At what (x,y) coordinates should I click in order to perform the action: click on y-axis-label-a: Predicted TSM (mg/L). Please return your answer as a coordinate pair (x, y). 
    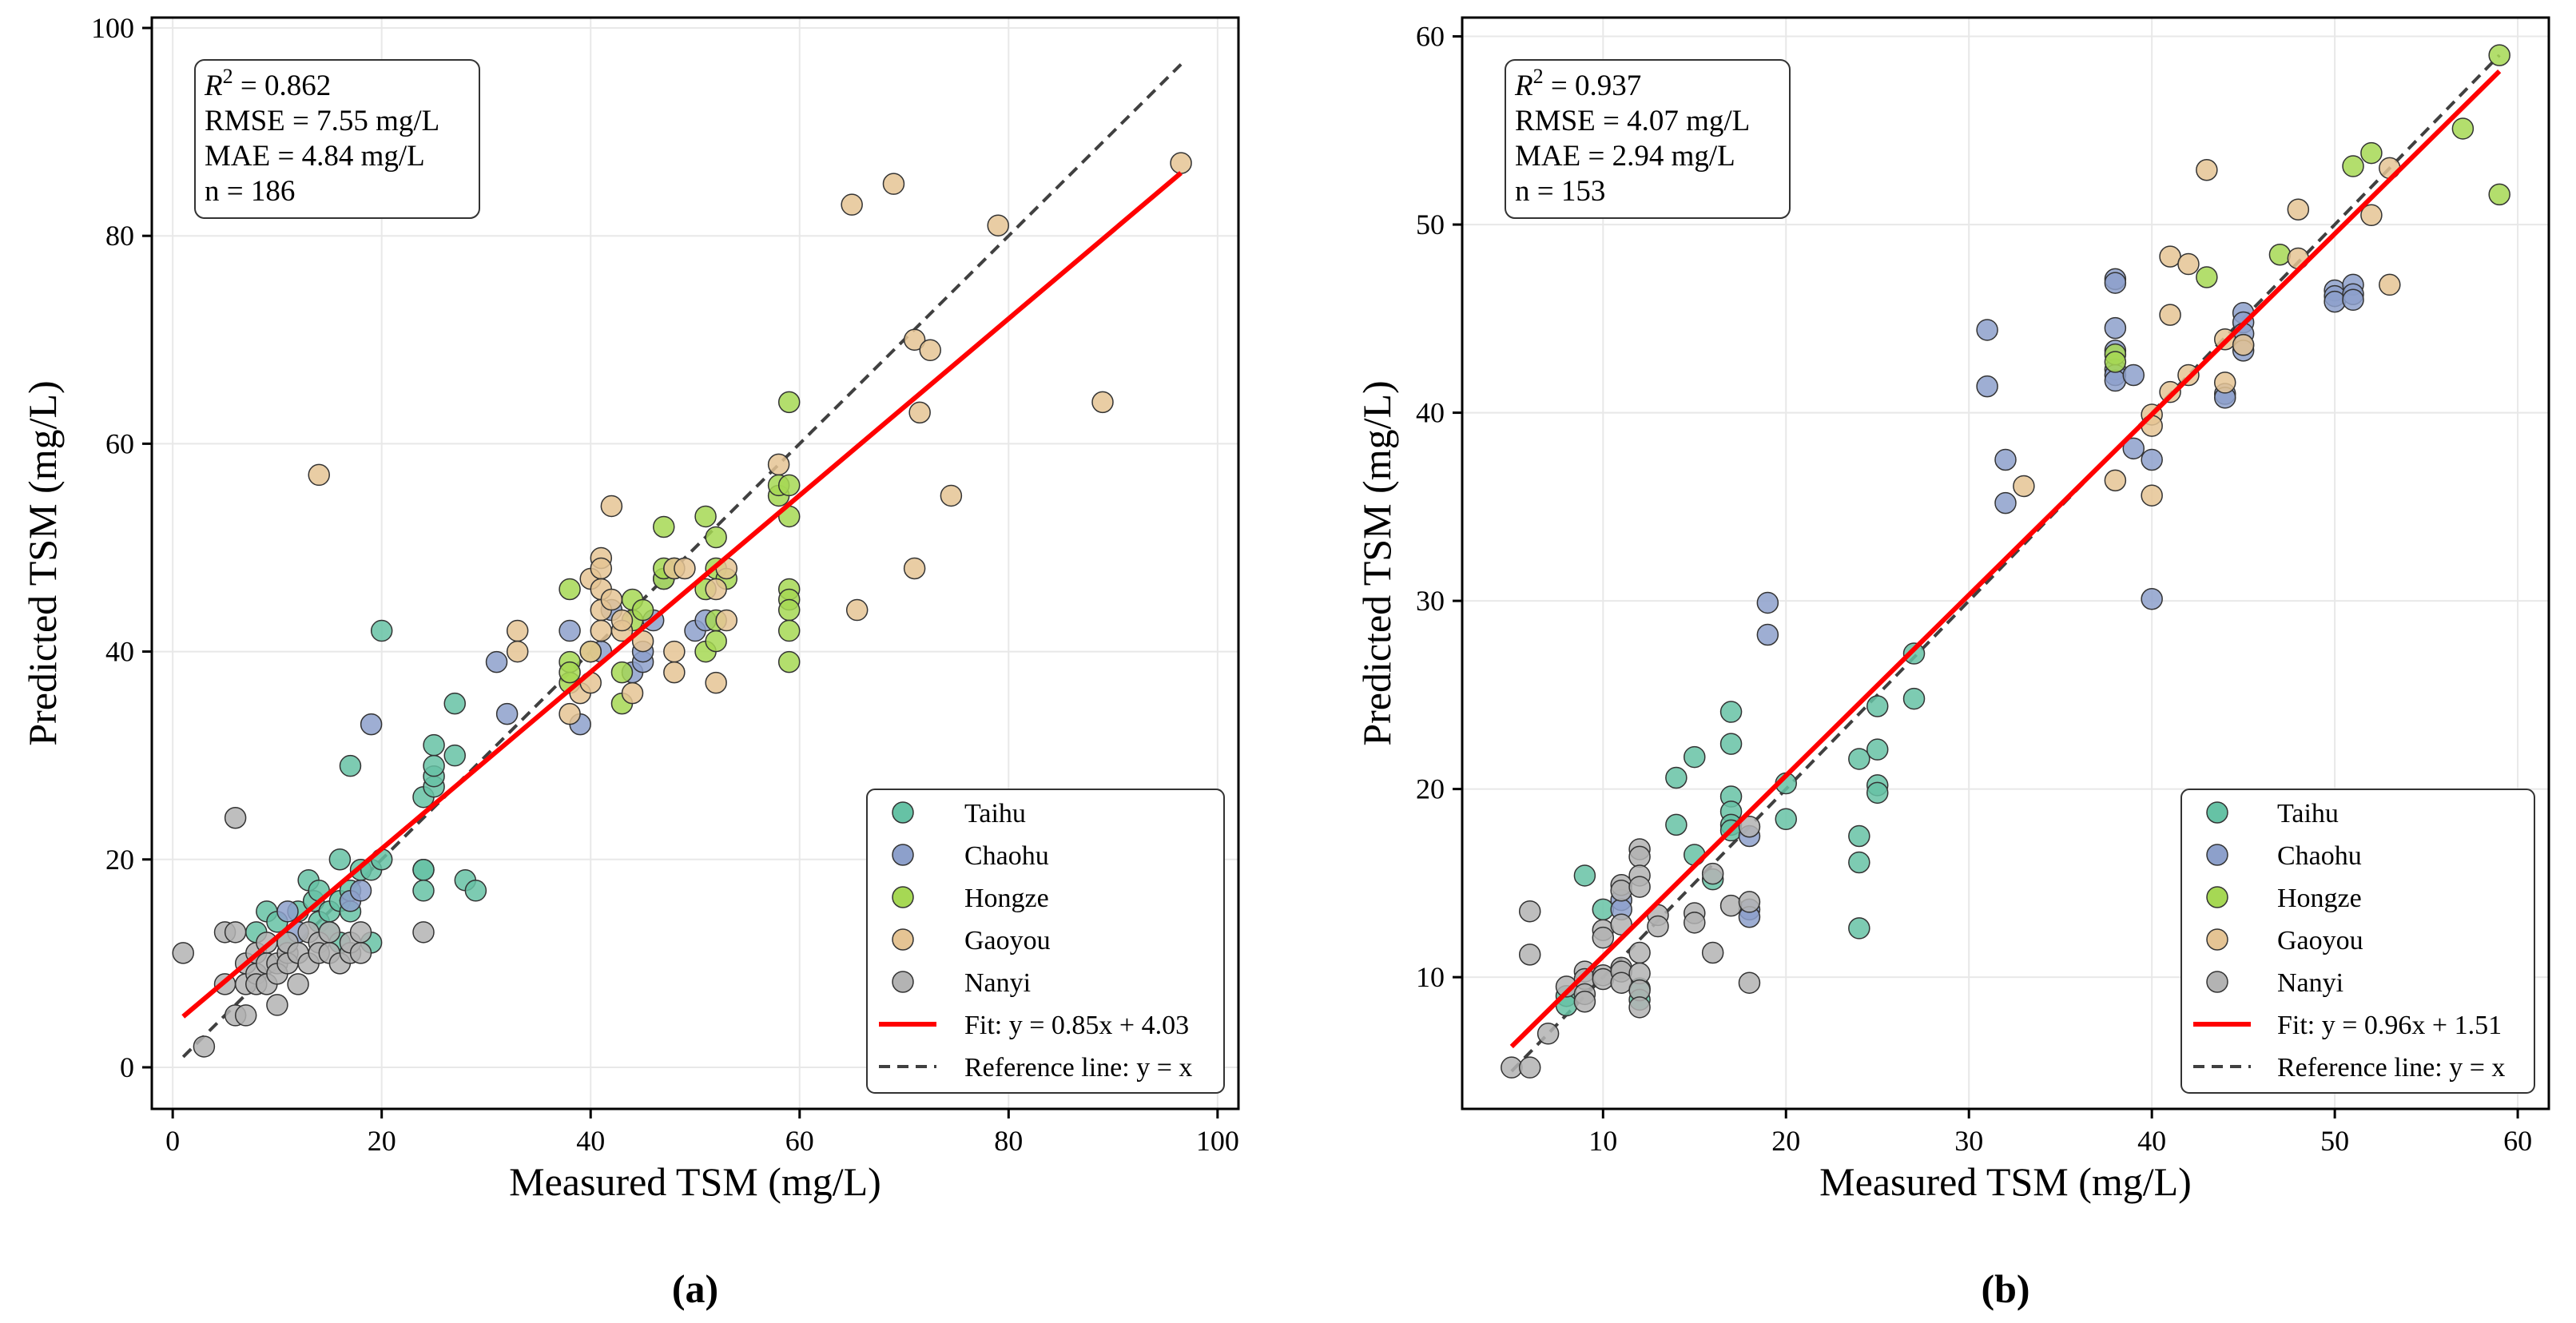
    Looking at the image, I should click on (42, 562).